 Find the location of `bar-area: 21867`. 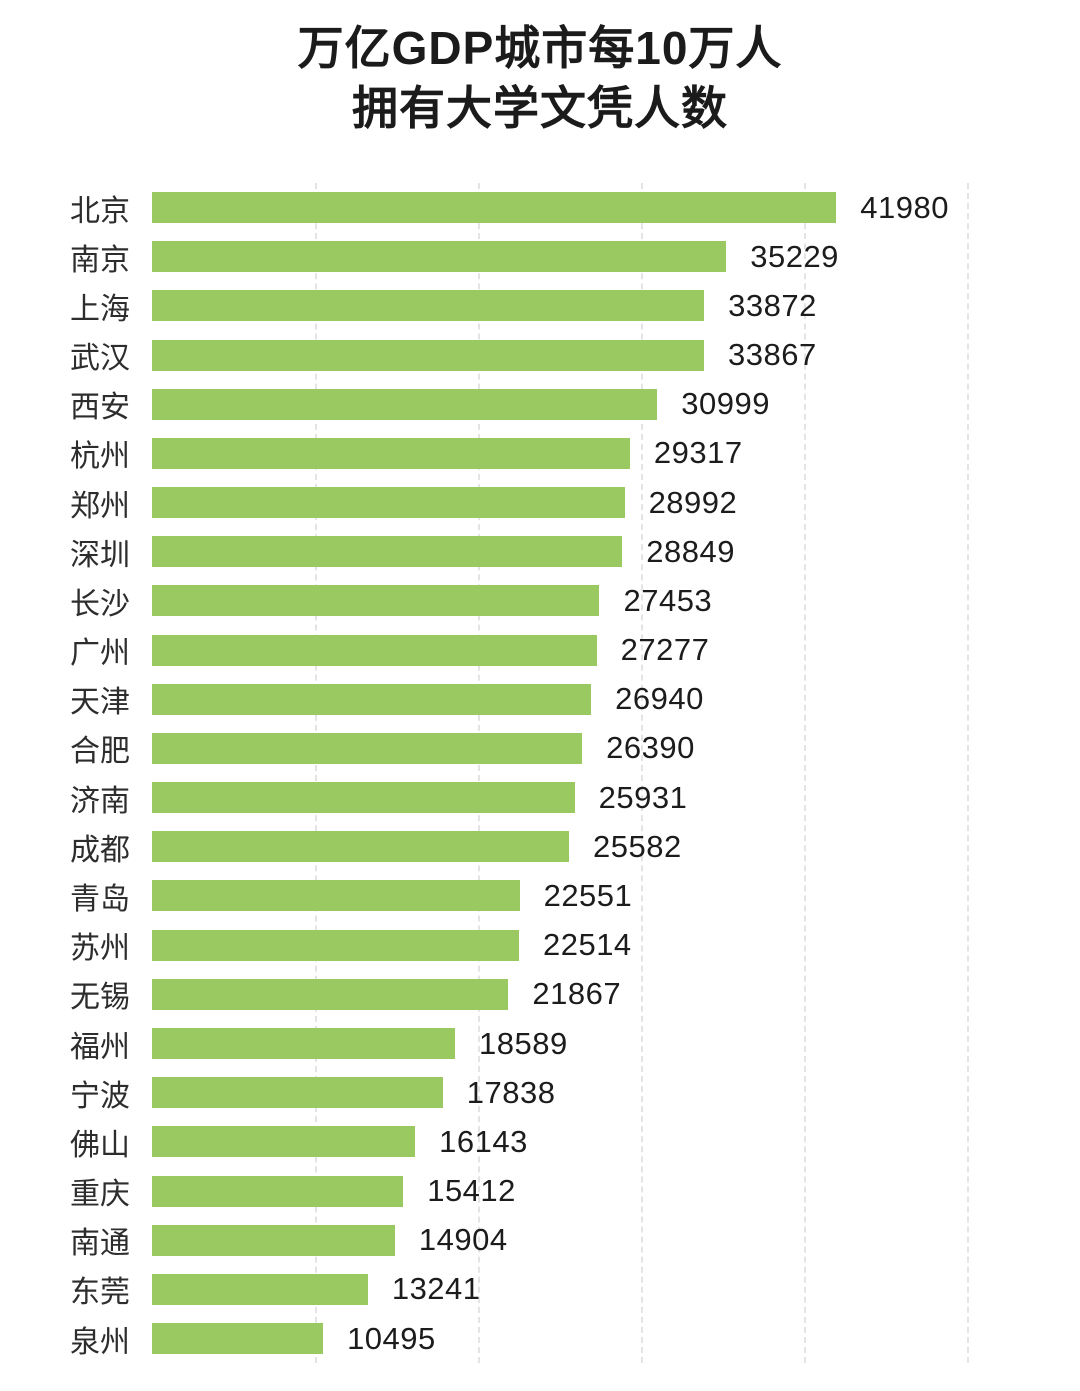

bar-area: 21867 is located at coordinates (616, 994).